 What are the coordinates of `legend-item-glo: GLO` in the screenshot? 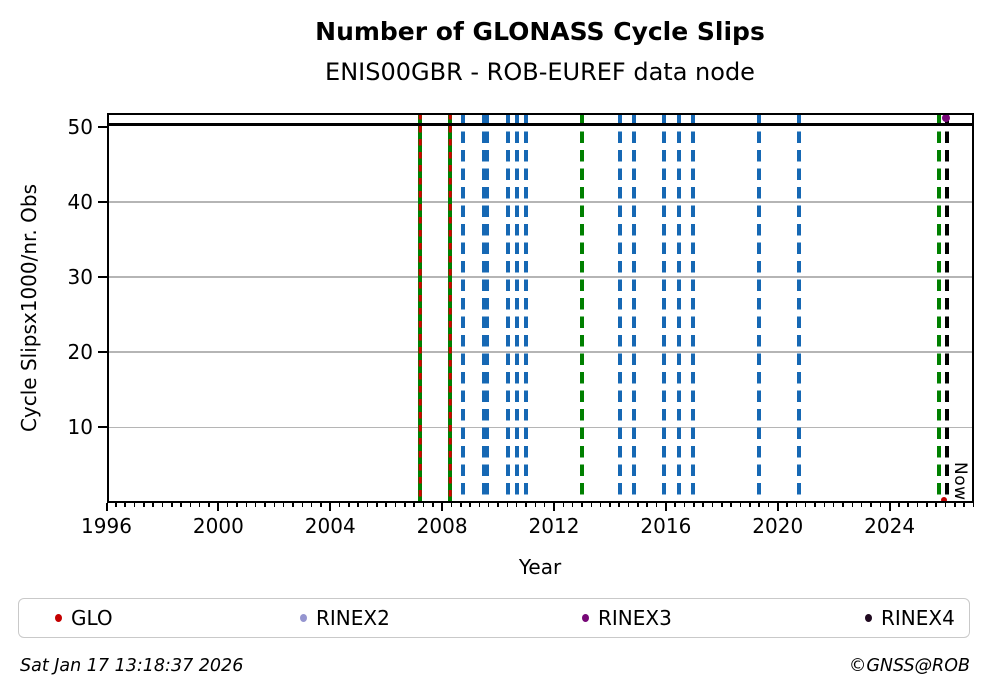 It's located at (84, 617).